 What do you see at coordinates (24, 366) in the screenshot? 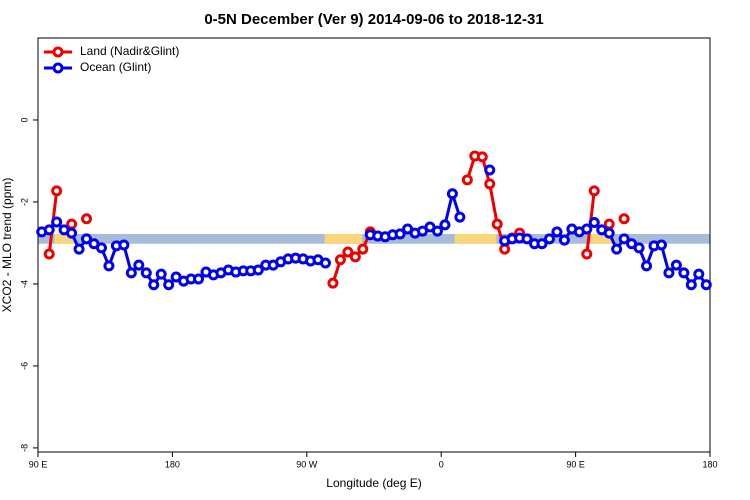
I see `y-tick-label: -6` at bounding box center [24, 366].